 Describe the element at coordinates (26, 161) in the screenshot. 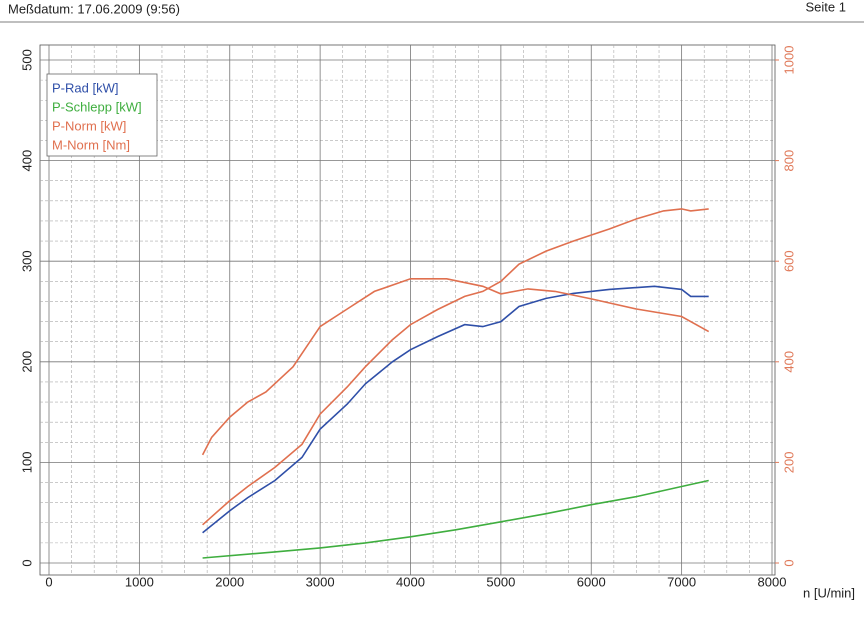

I see `y-tick-label: 400` at that location.